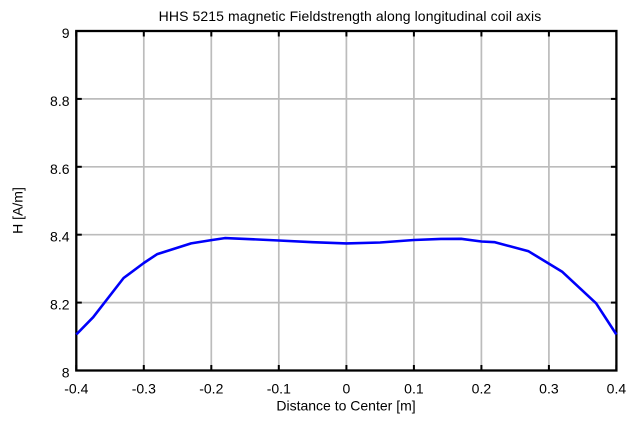  What do you see at coordinates (414, 389) in the screenshot?
I see `svg-text: 0.1` at bounding box center [414, 389].